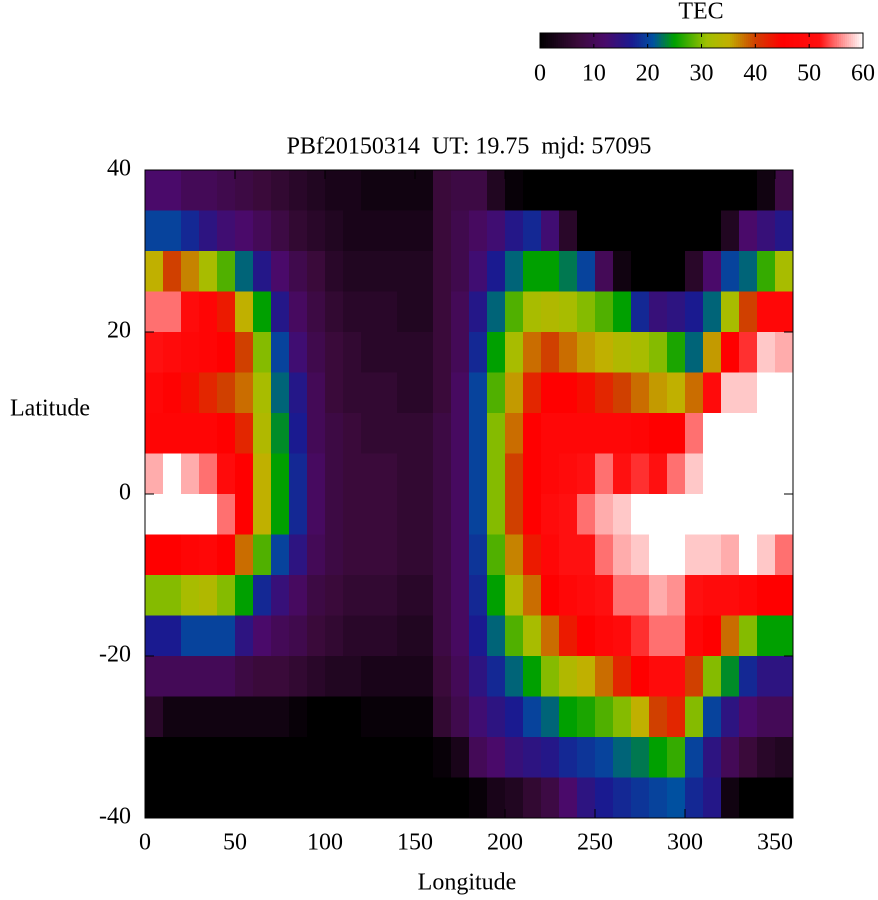 The width and height of the screenshot is (878, 900). Describe the element at coordinates (540, 74) in the screenshot. I see `colorbar-tick-label: 0` at that location.